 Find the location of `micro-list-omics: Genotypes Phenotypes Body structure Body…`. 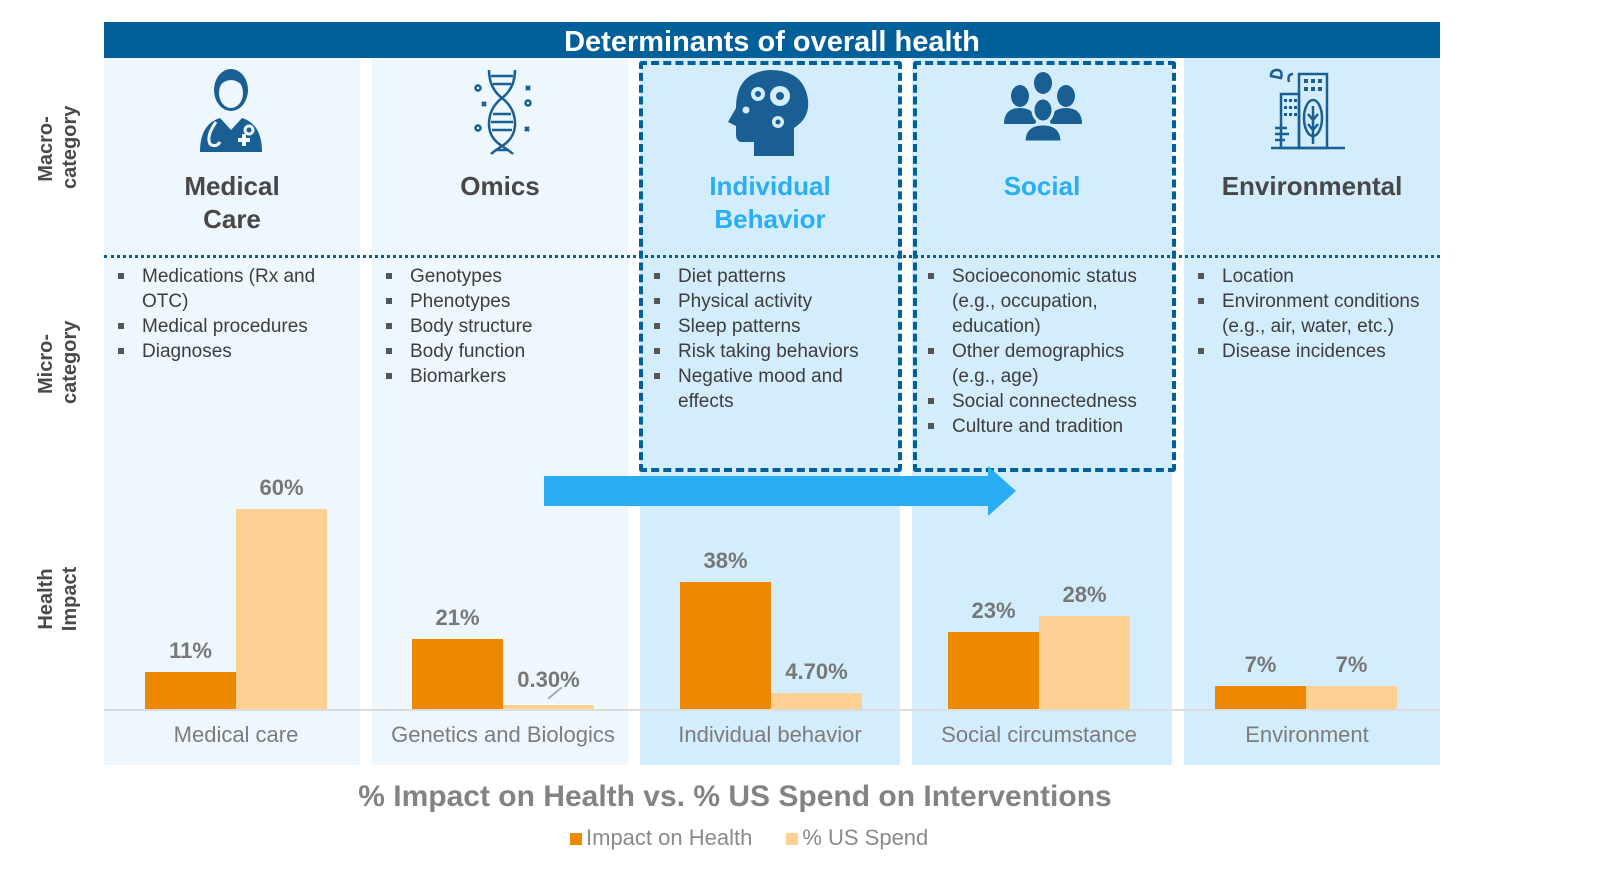

micro-list-omics: Genotypes Phenotypes Body structure Body… is located at coordinates (497, 326).